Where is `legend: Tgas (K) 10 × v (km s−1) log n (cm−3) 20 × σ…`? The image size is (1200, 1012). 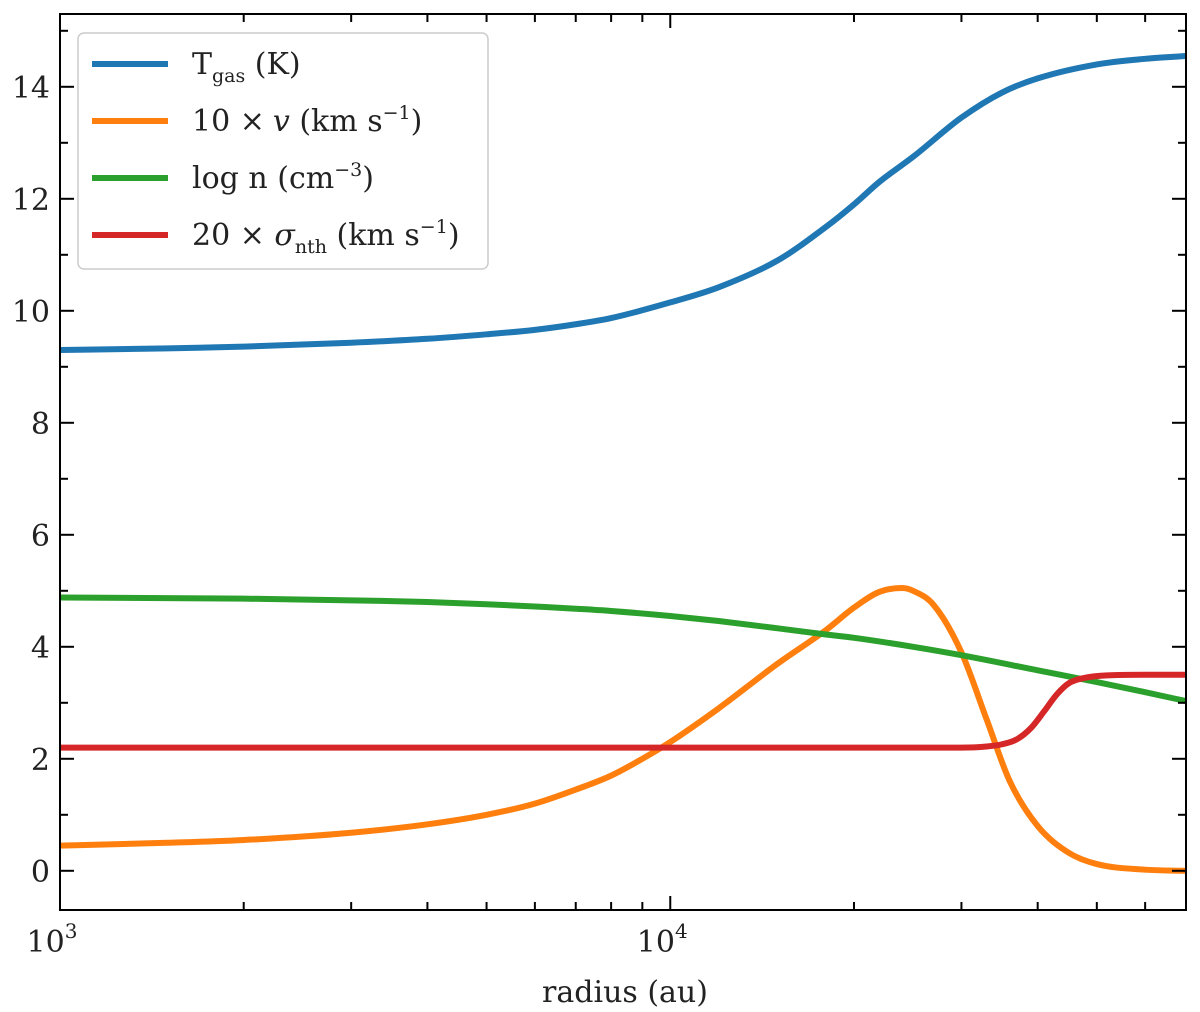
legend: Tgas (K) 10 × v (km s−1) log n (cm−3) 20 × σ… is located at coordinates (283, 151).